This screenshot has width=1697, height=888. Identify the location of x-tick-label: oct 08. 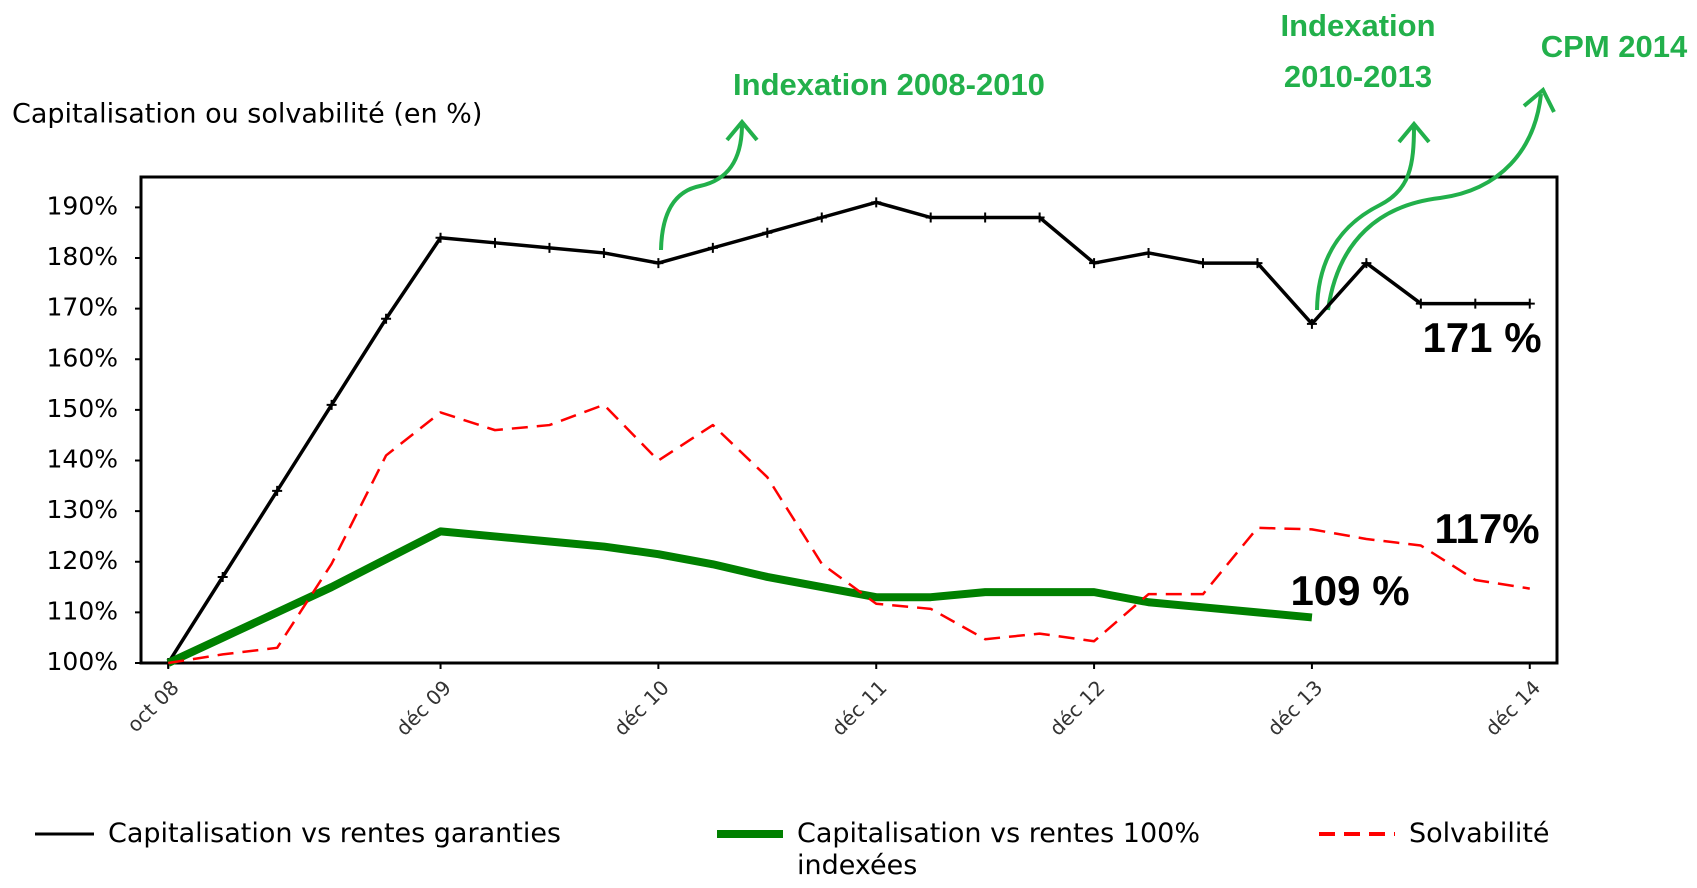
(152, 705).